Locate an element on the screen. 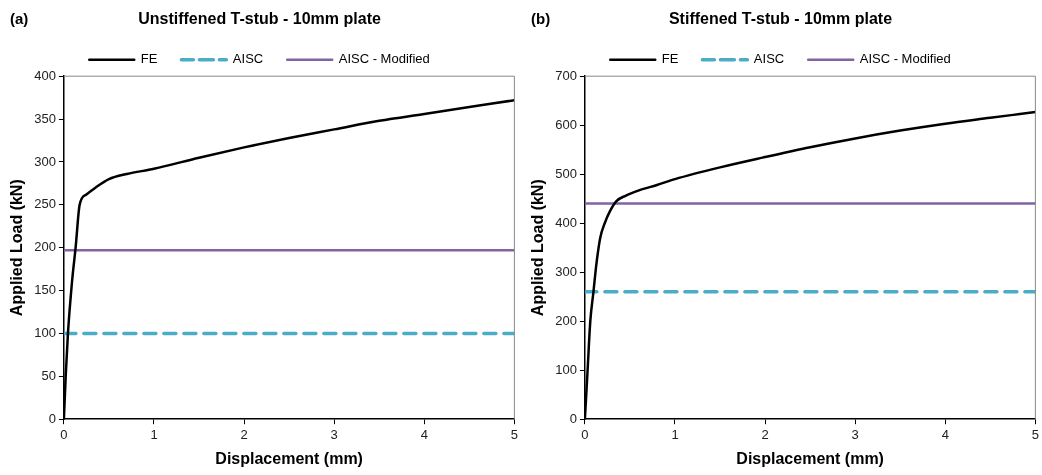  chart-title: Unstiffened T-stub - 10mm plate is located at coordinates (259, 19).